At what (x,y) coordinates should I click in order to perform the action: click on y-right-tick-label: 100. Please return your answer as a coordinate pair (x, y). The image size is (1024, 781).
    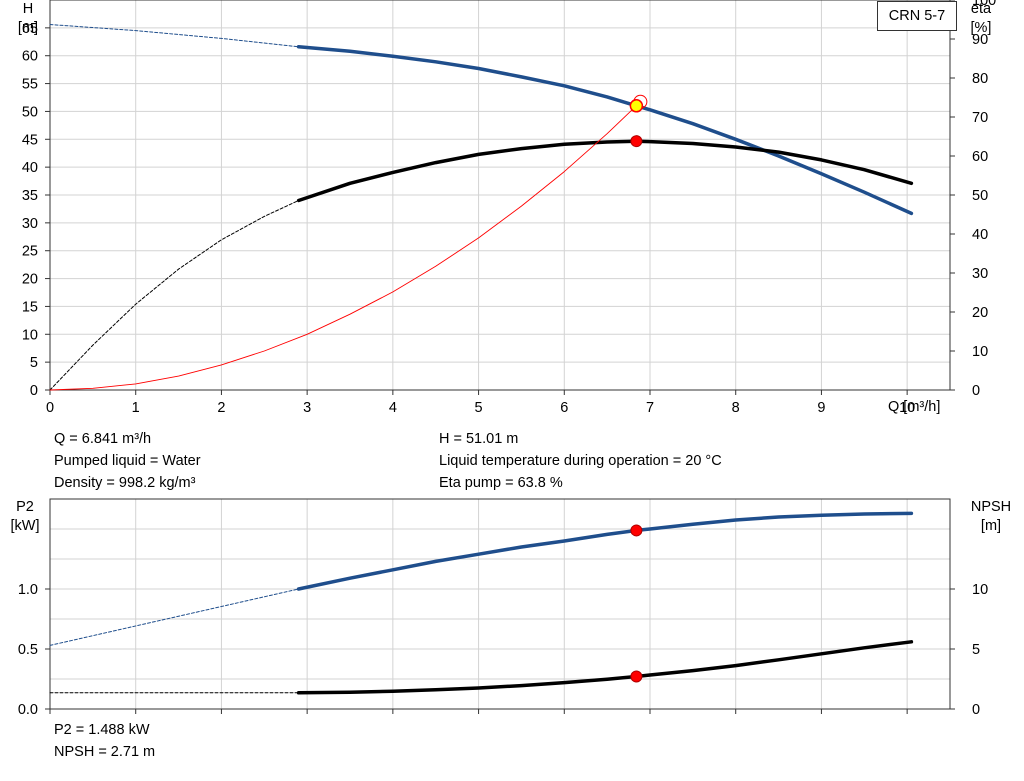
    Looking at the image, I should click on (984, 4).